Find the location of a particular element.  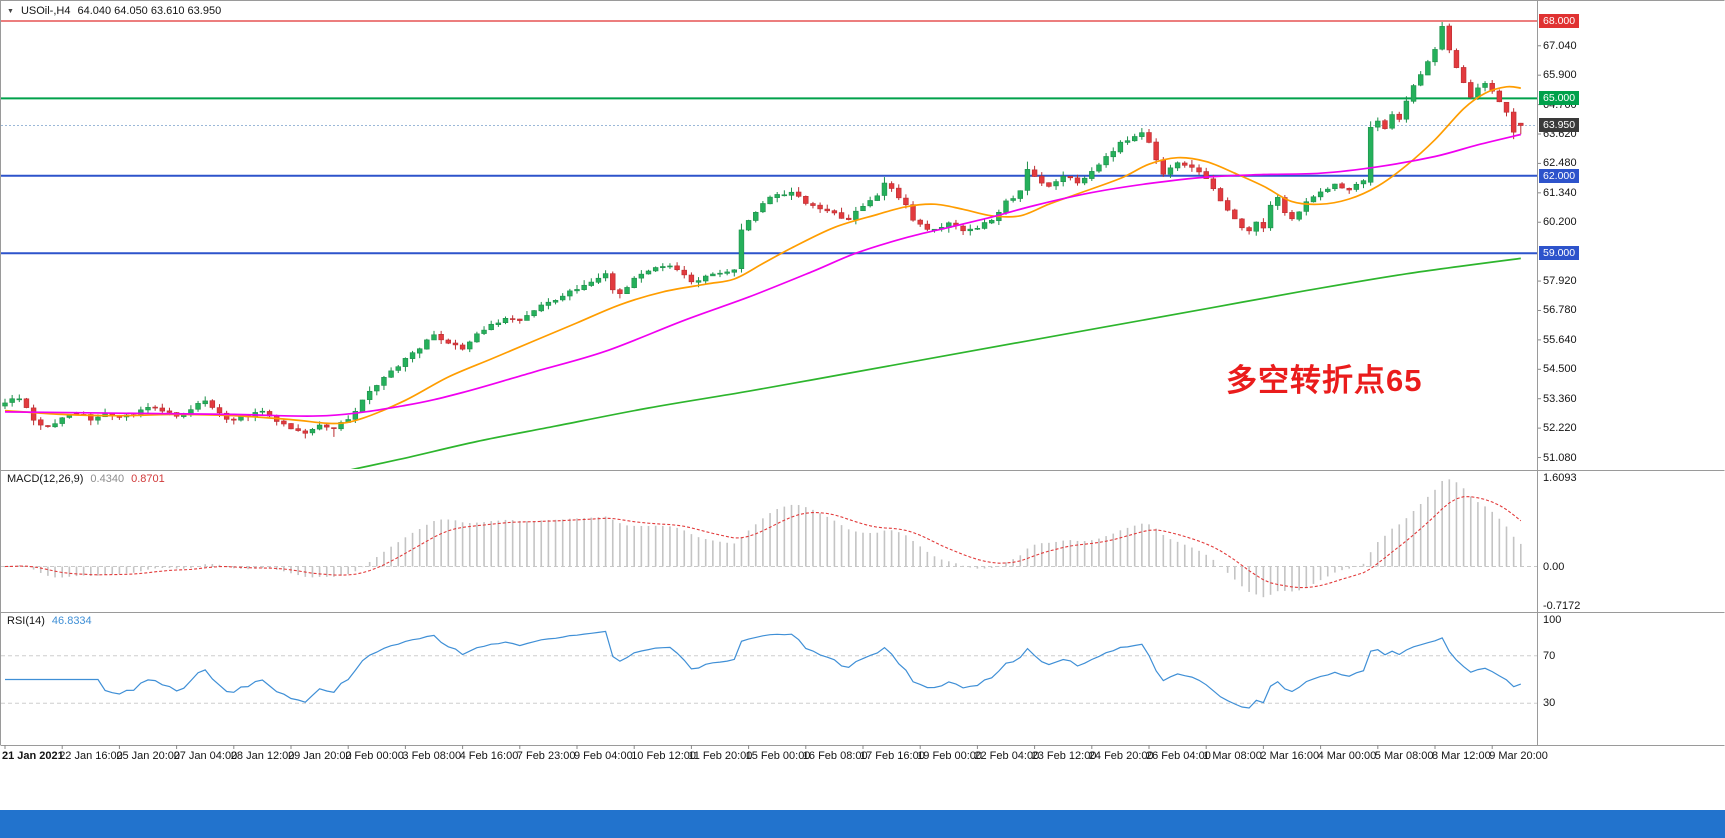

macd-main-value: 0.4340 is located at coordinates (107, 479).